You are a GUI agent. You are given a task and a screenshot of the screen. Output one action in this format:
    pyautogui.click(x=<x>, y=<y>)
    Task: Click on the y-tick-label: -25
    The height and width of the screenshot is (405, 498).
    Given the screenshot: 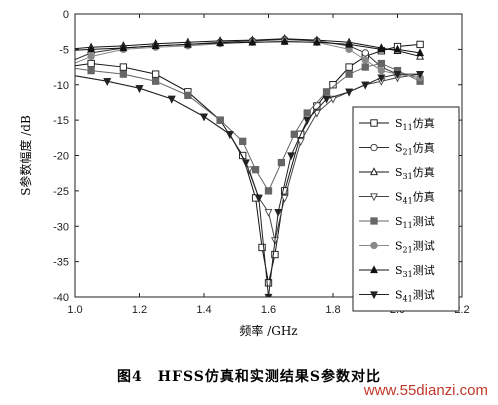 What is the action you would take?
    pyautogui.click(x=61, y=192)
    